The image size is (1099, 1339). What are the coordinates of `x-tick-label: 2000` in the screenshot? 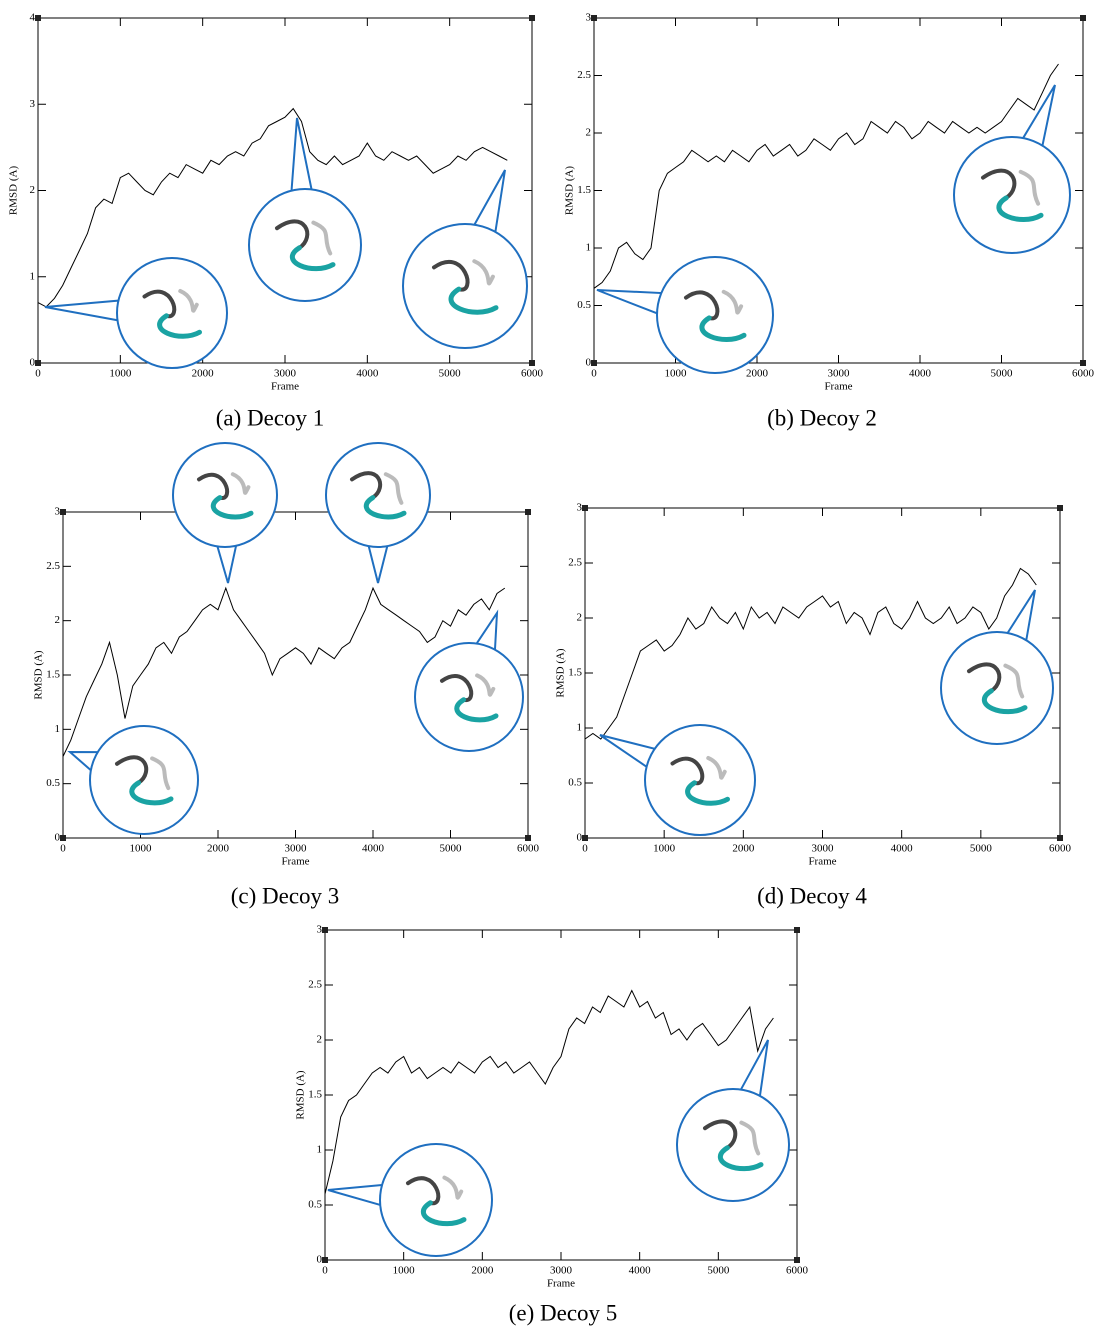 It's located at (203, 374).